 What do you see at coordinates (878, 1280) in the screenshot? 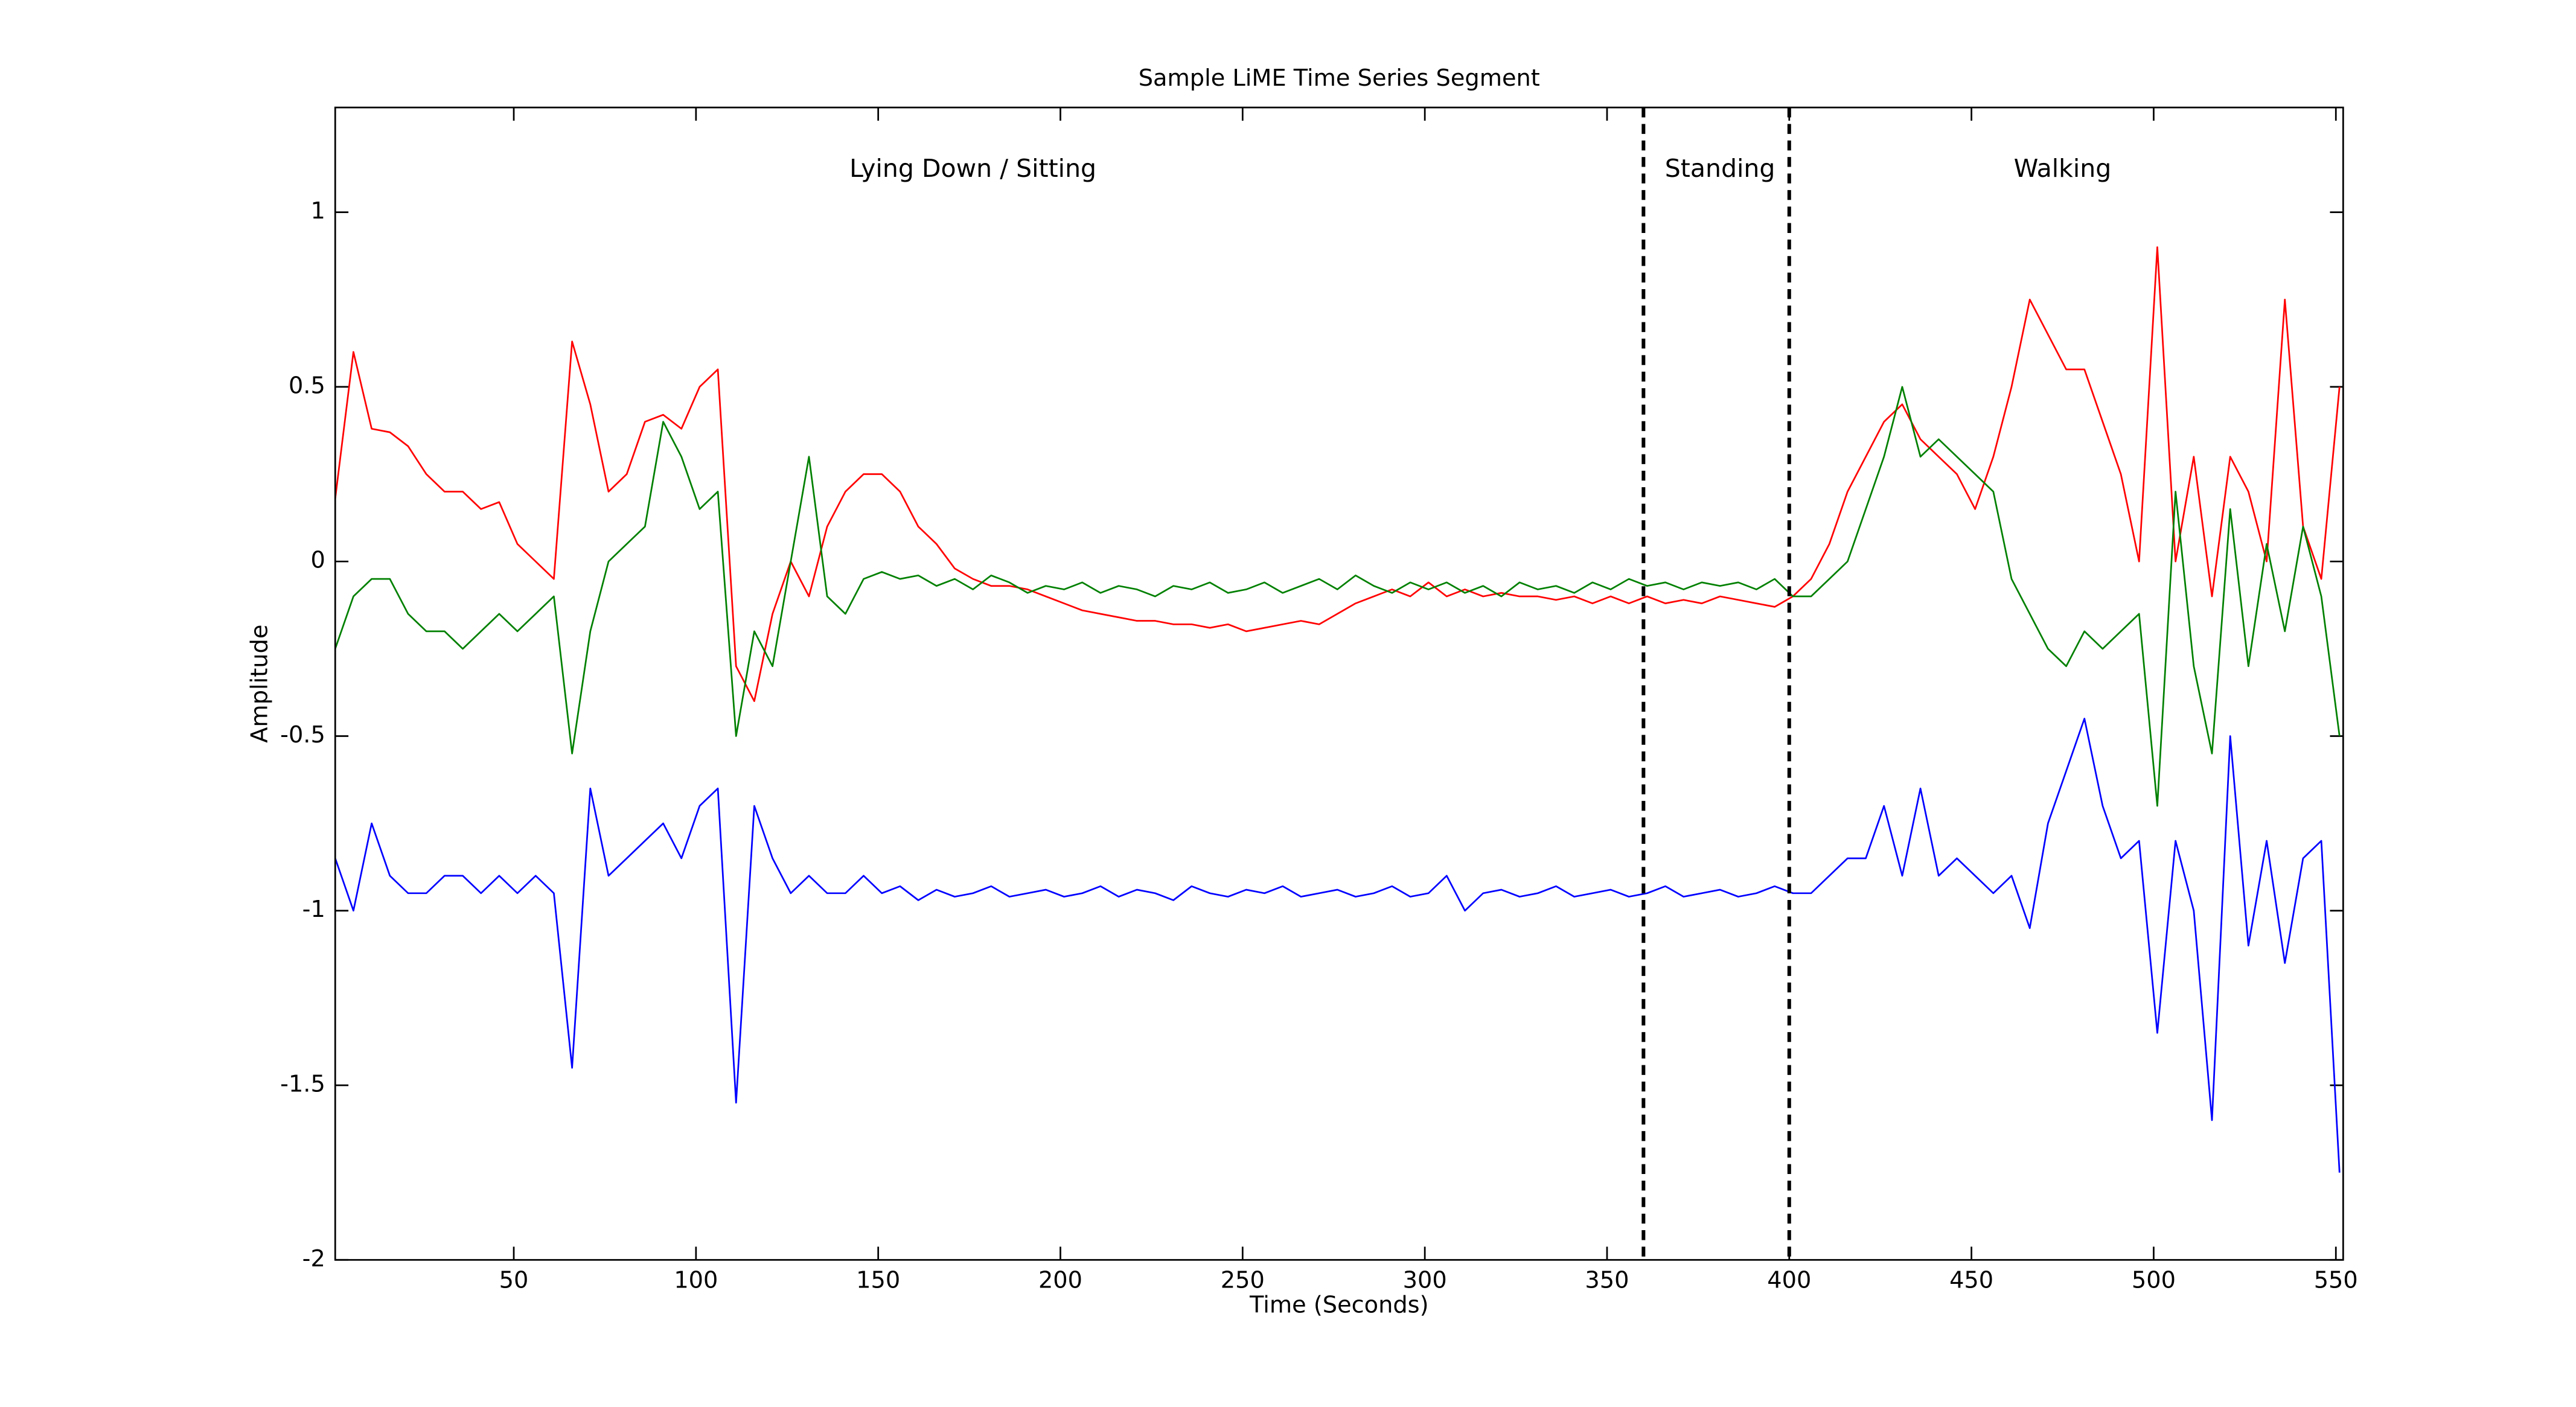
I see `x-tick-label: 150` at bounding box center [878, 1280].